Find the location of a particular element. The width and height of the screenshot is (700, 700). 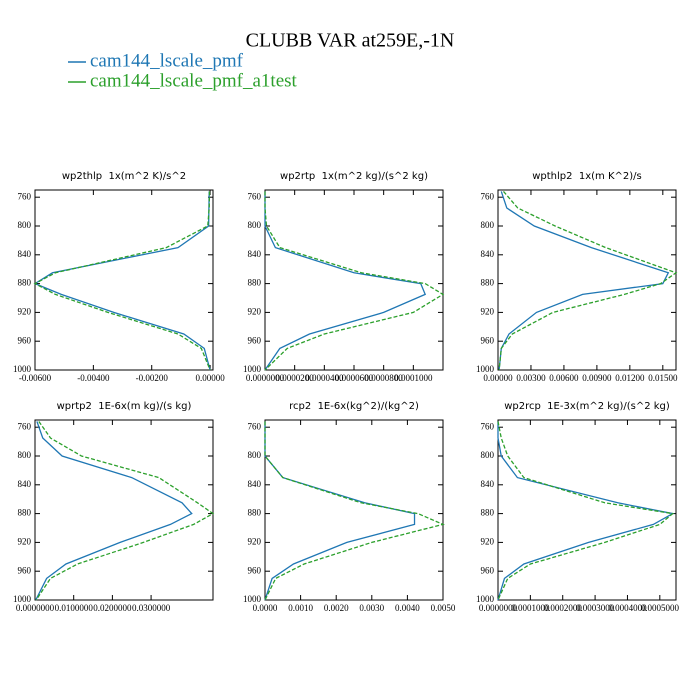

legend-label: cam144_lscale_pmf_a1test is located at coordinates (194, 80).